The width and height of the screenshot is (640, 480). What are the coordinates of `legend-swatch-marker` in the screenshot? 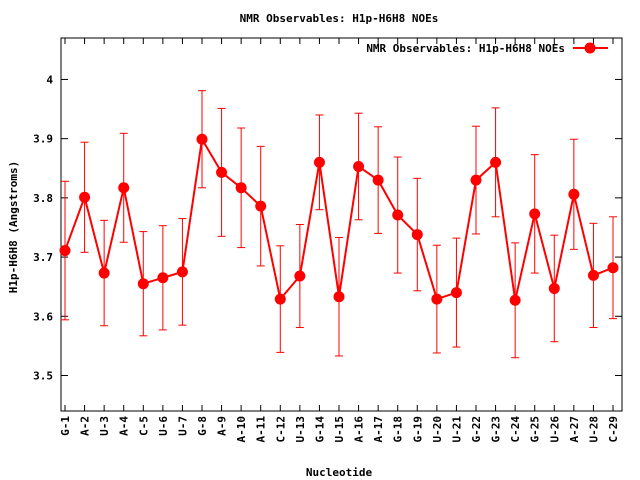 It's located at (590, 48).